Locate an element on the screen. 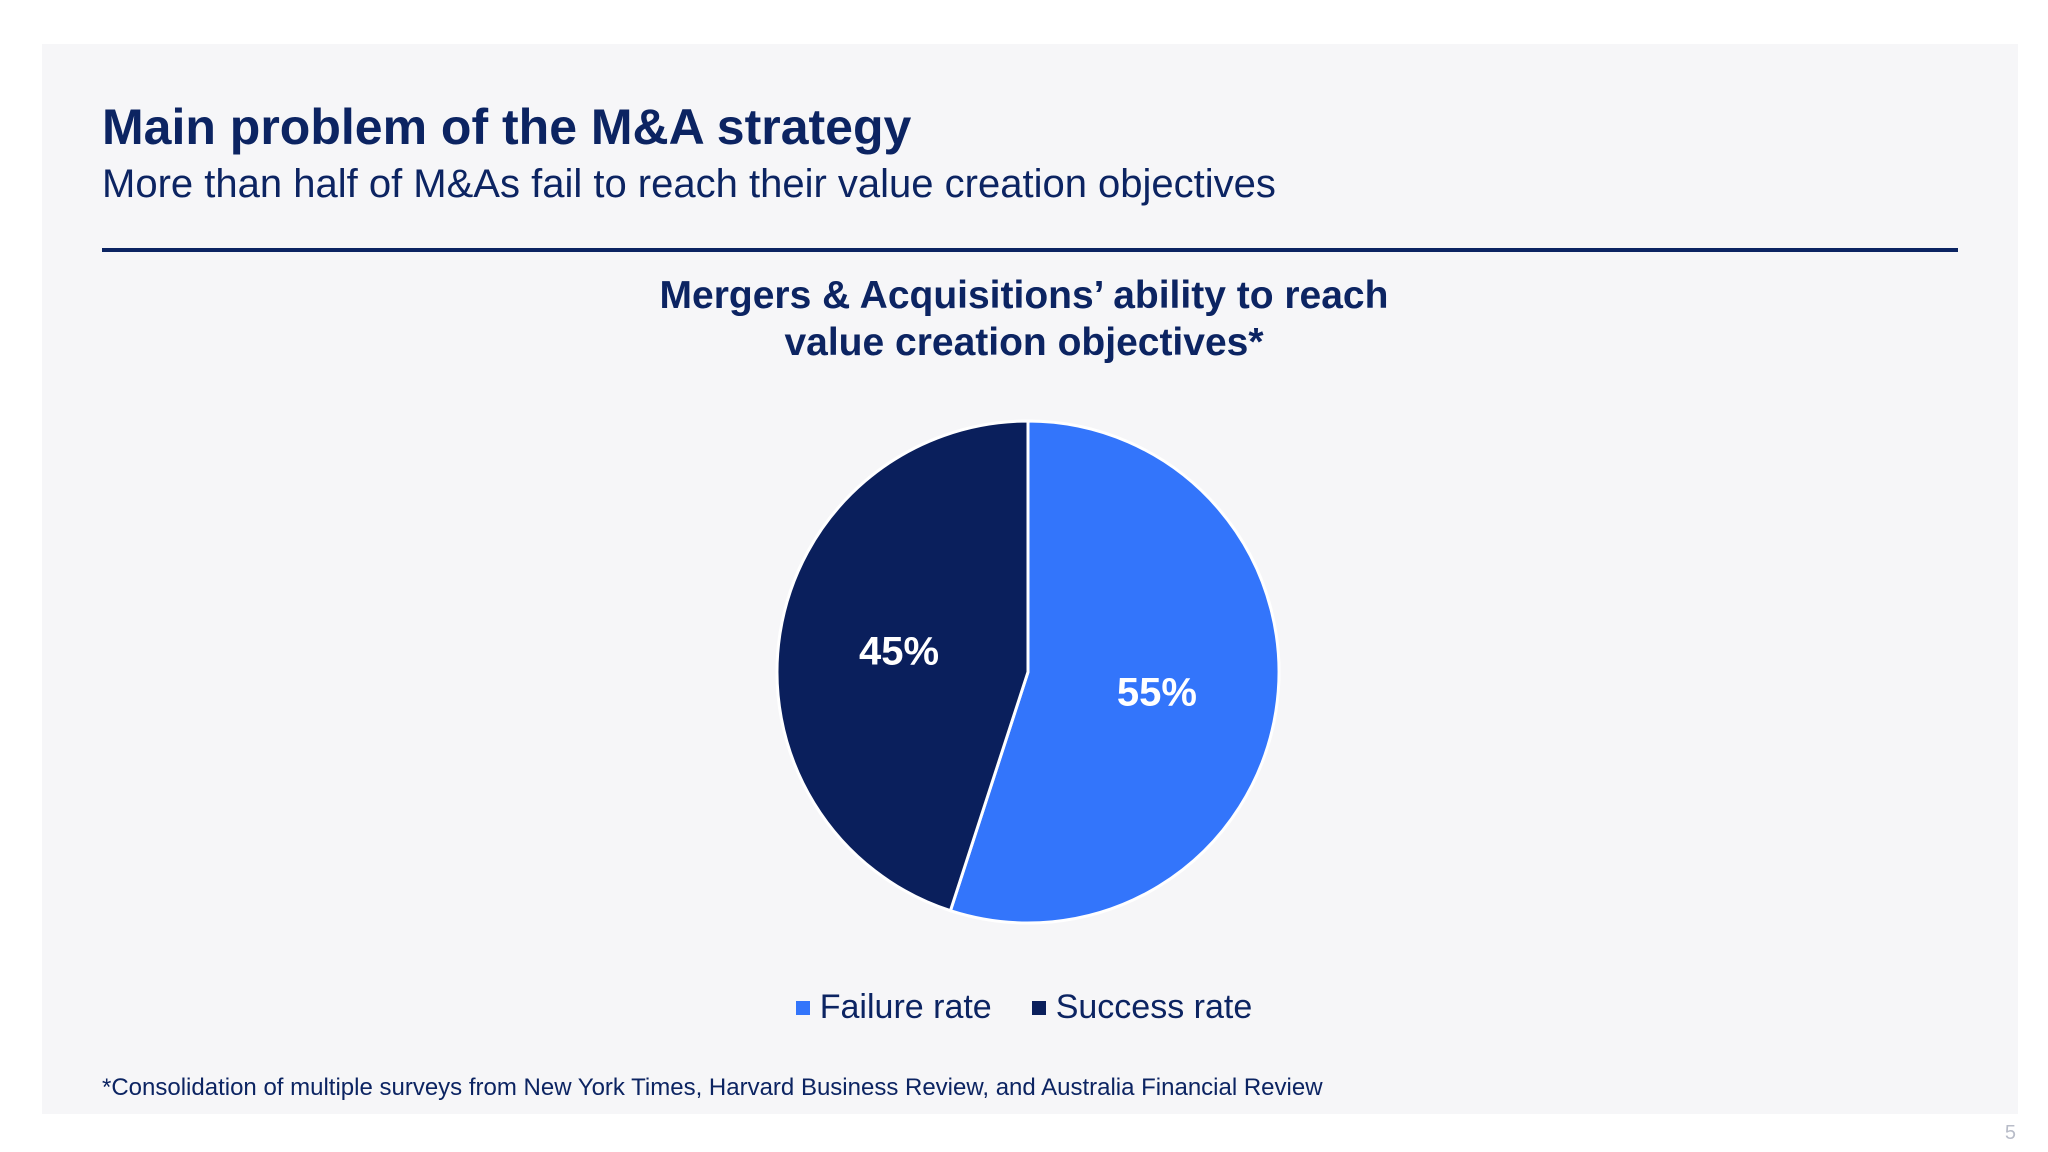 The image size is (2048, 1152). legend-item-success-rate: Success rate is located at coordinates (1142, 1007).